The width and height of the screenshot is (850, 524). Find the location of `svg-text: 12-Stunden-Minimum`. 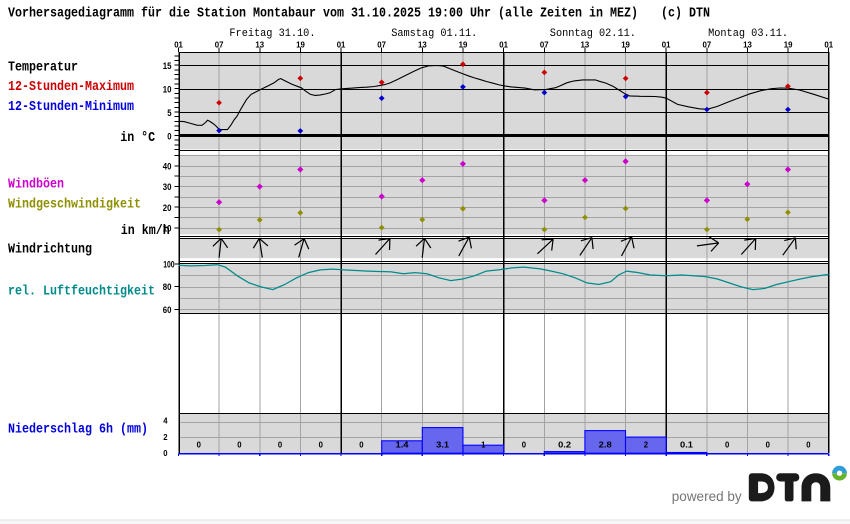

svg-text: 12-Stunden-Minimum is located at coordinates (71, 107).